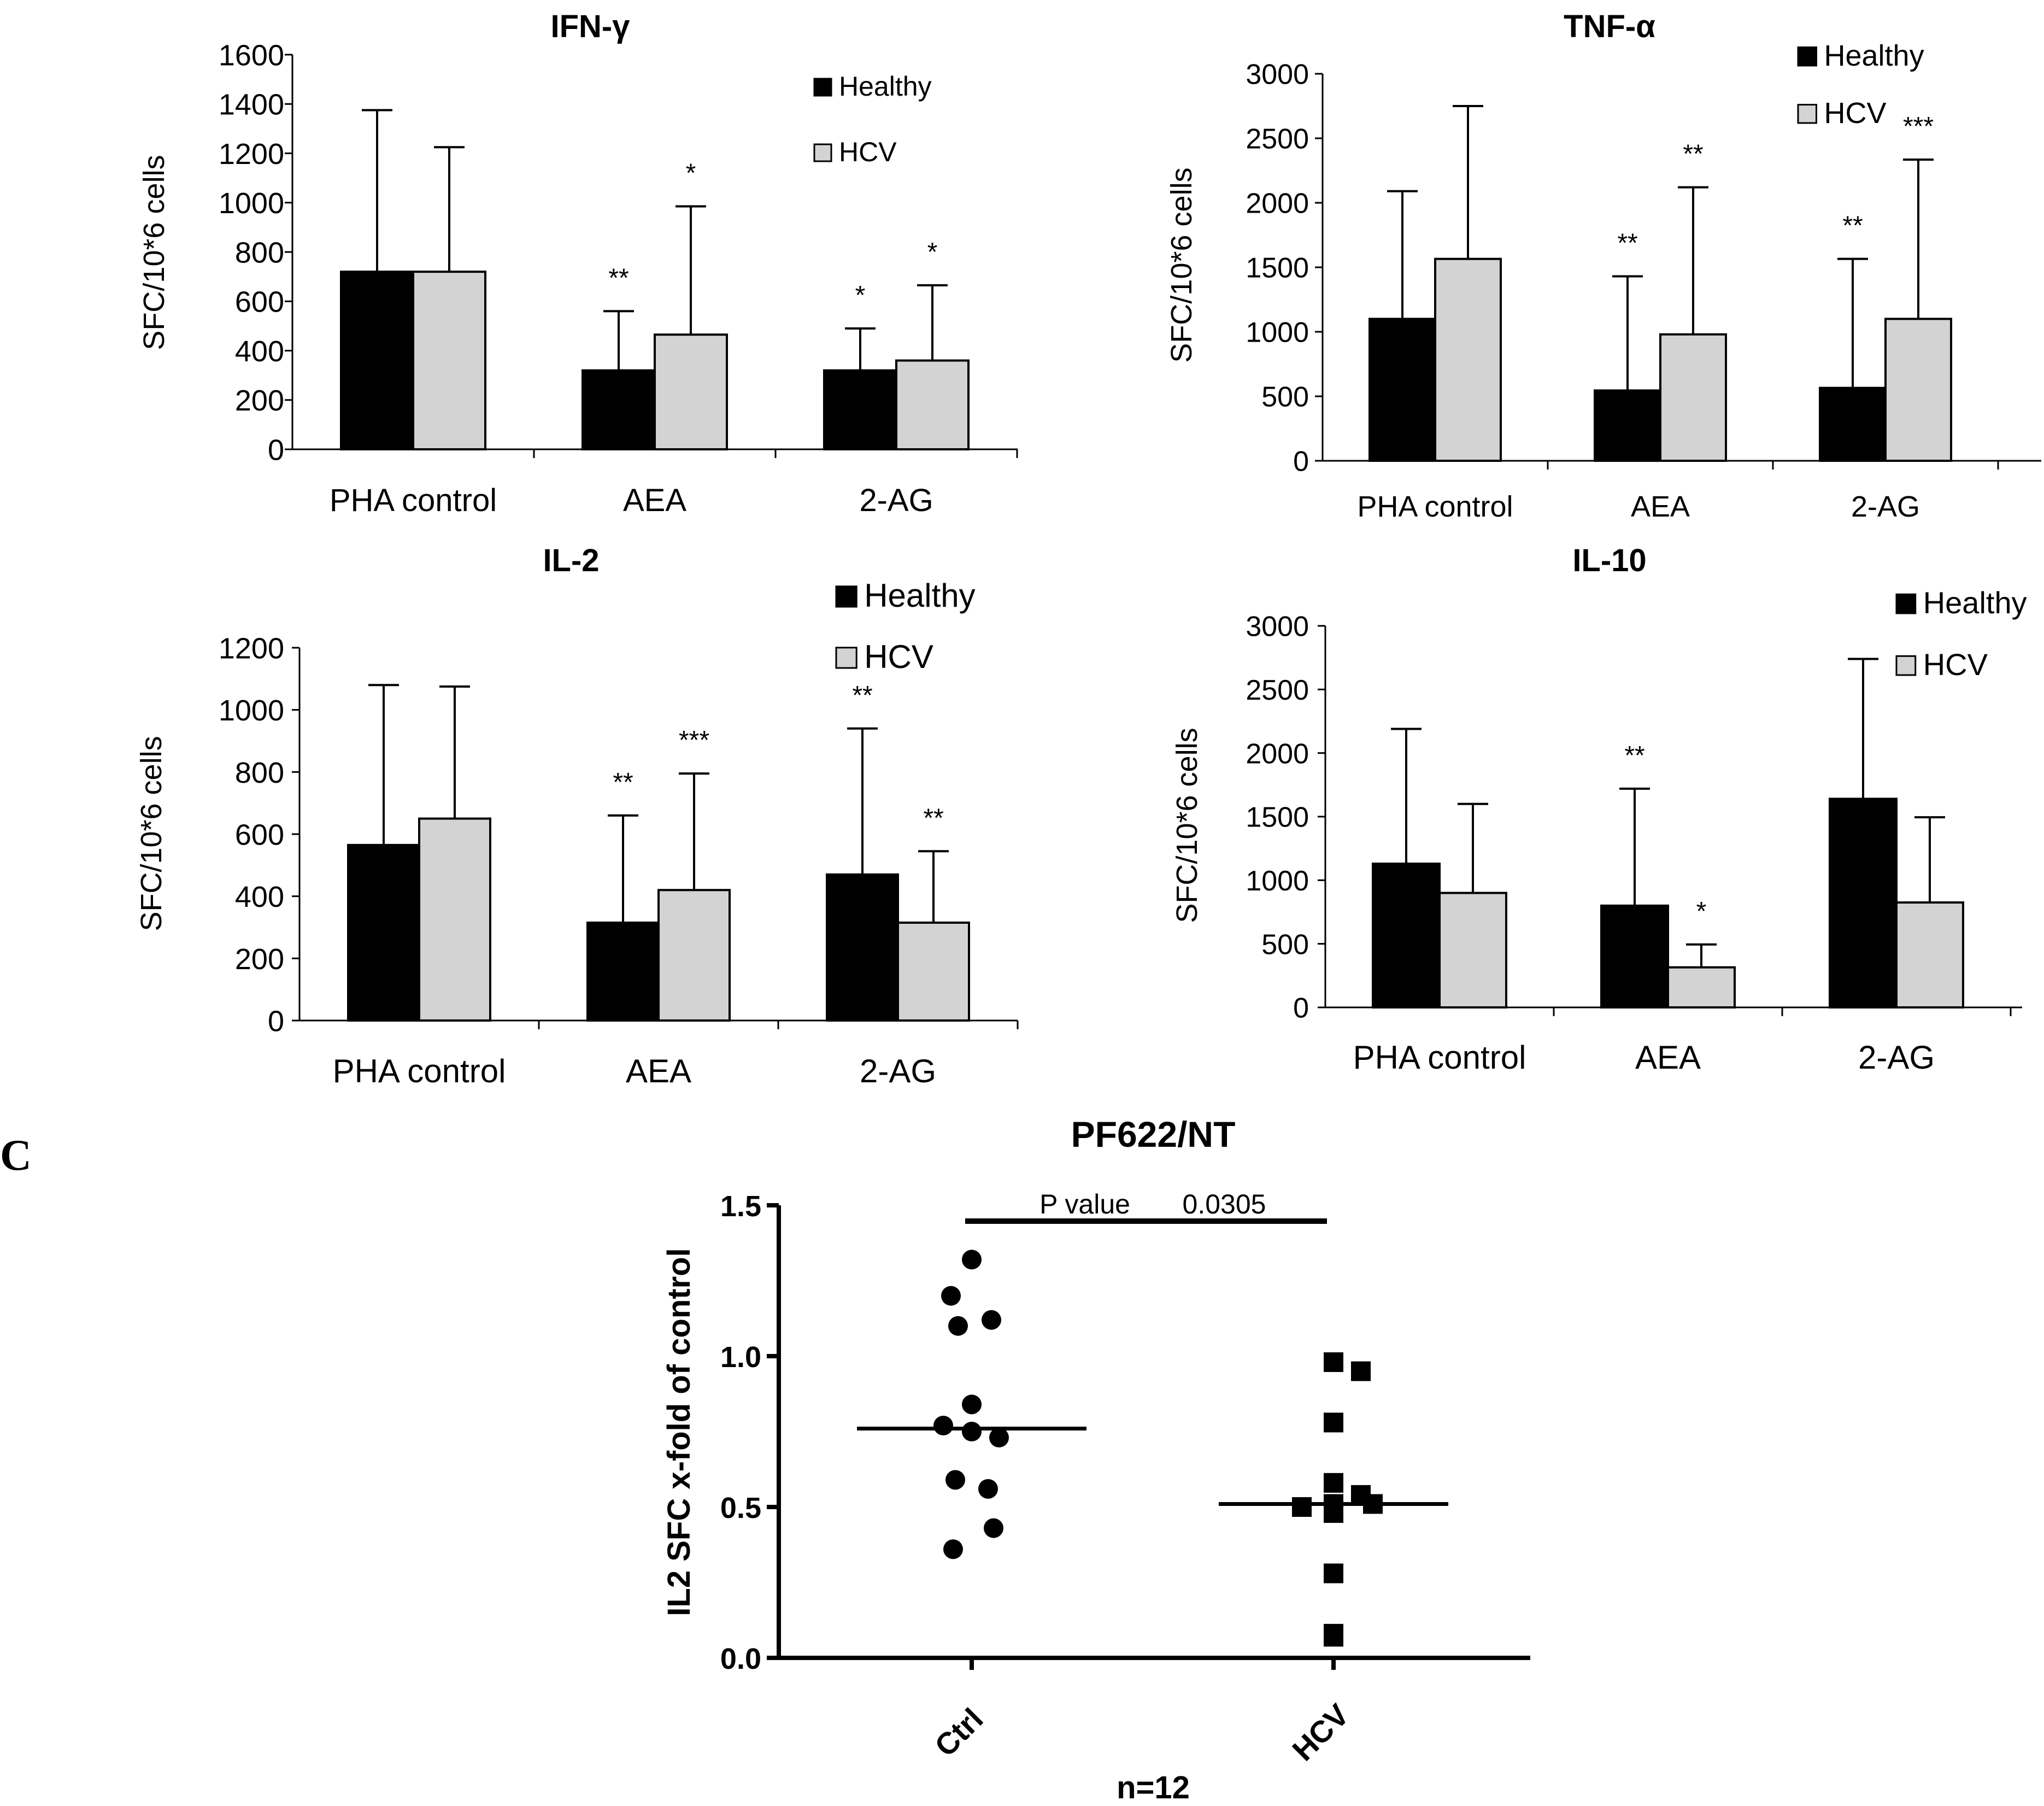  What do you see at coordinates (1153, 1134) in the screenshot?
I see `pf622-title: PF622/NT` at bounding box center [1153, 1134].